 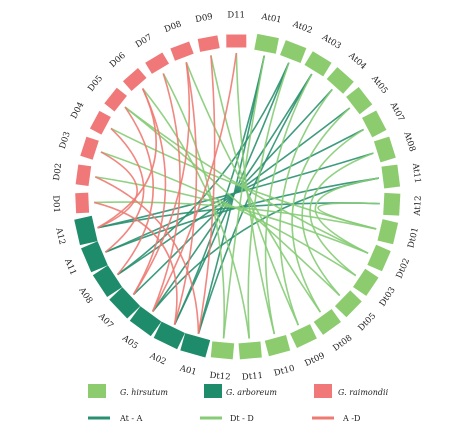 What do you see at coordinates (250, 350) in the screenshot?
I see `chromosome-block-dt11` at bounding box center [250, 350].